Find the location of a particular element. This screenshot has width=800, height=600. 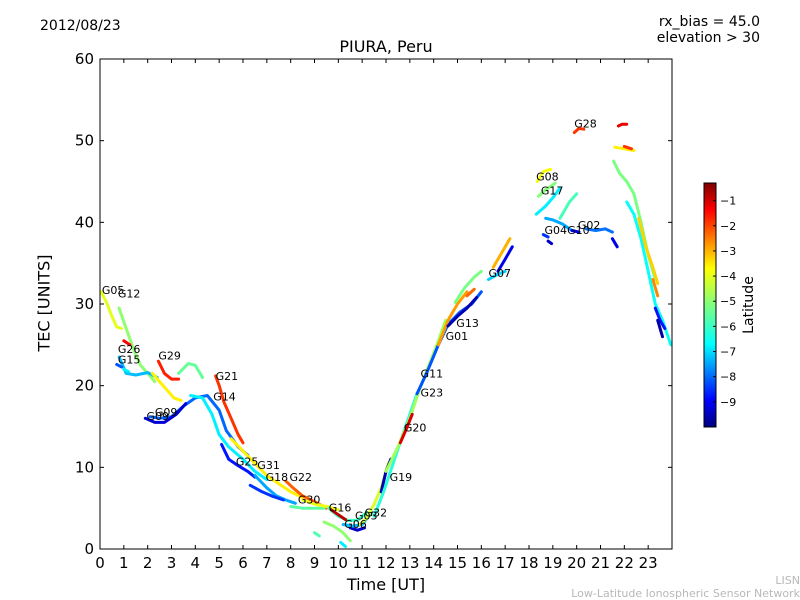

satellite-label: G28 is located at coordinates (585, 124).